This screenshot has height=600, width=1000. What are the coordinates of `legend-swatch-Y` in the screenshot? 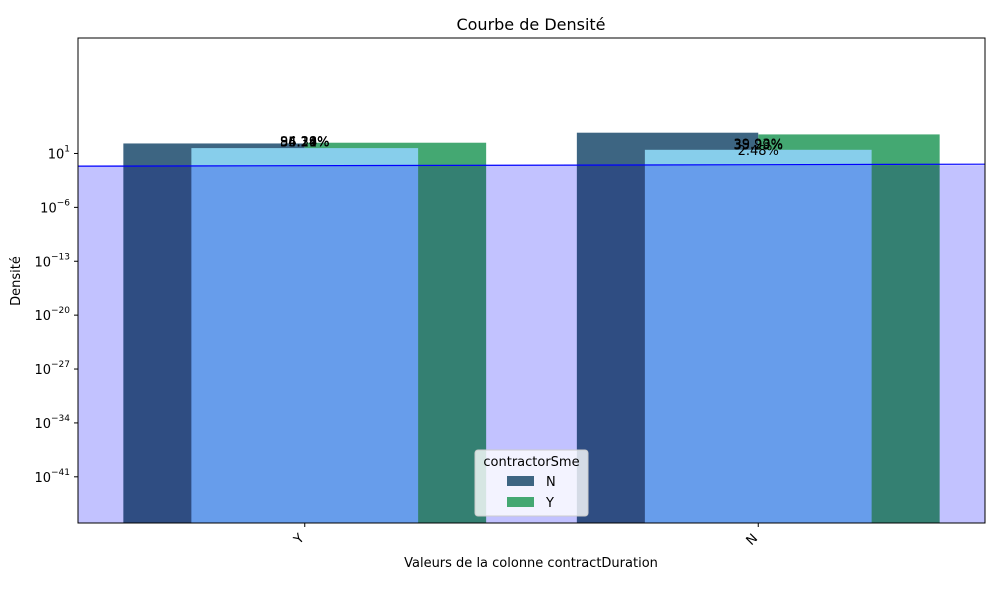 It's located at (520, 502).